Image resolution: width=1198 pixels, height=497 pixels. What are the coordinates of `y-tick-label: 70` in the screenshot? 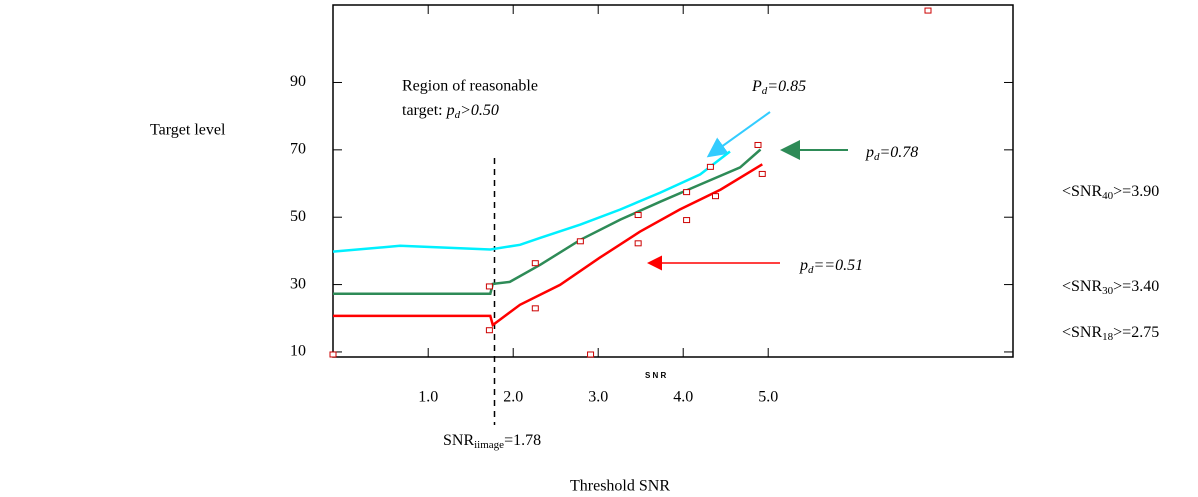 It's located at (298, 149).